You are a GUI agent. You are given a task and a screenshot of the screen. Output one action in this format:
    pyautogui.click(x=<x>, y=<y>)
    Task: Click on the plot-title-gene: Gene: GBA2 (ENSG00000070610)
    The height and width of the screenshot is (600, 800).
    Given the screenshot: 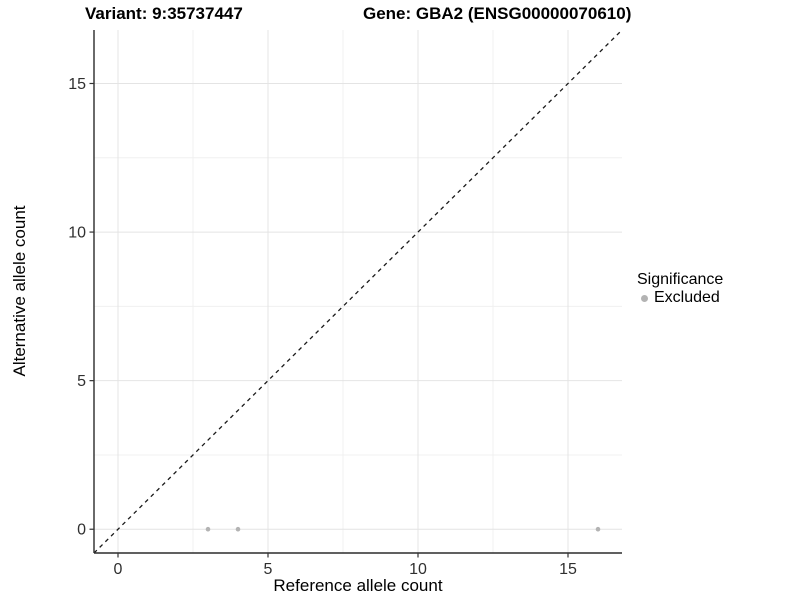 What is the action you would take?
    pyautogui.click(x=497, y=13)
    